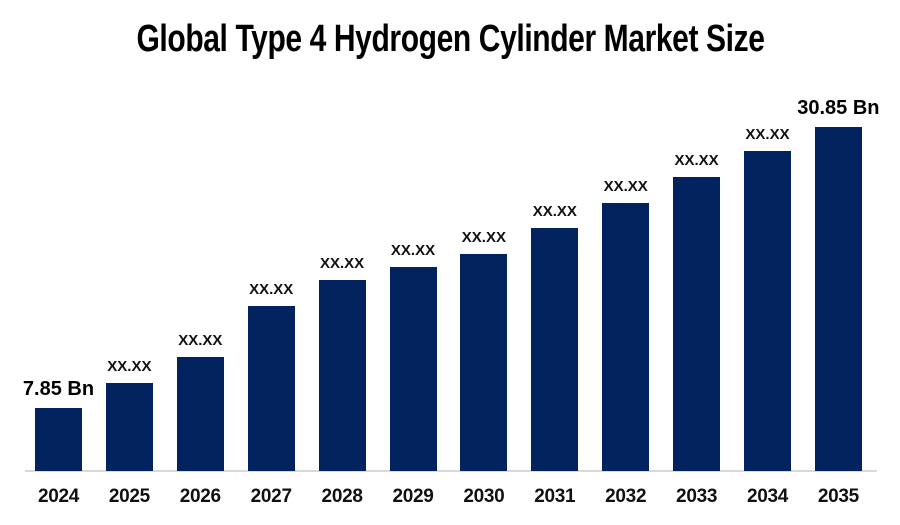  I want to click on bar-2031, so click(555, 349).